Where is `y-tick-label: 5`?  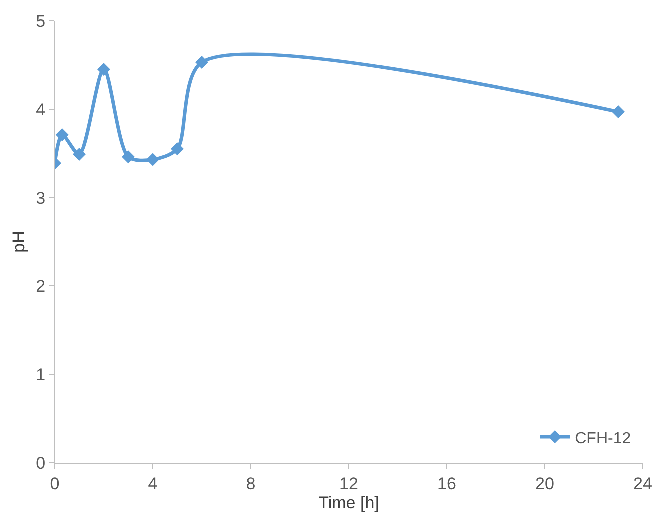
y-tick-label: 5 is located at coordinates (41, 21).